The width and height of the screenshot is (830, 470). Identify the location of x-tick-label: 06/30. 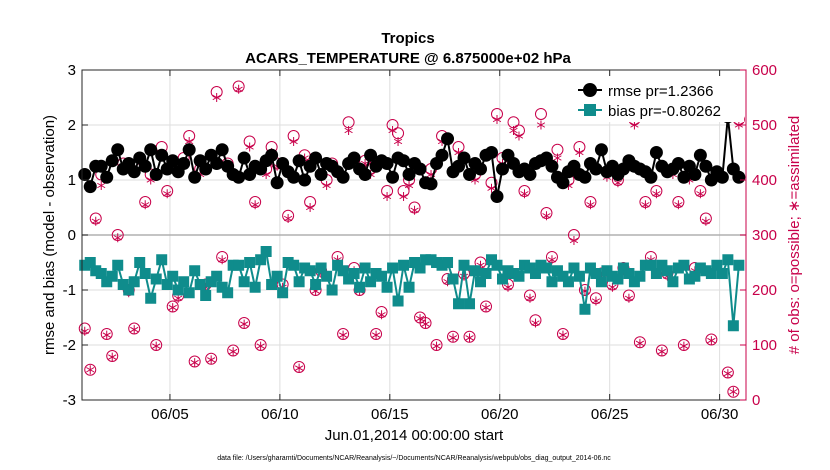
(720, 414).